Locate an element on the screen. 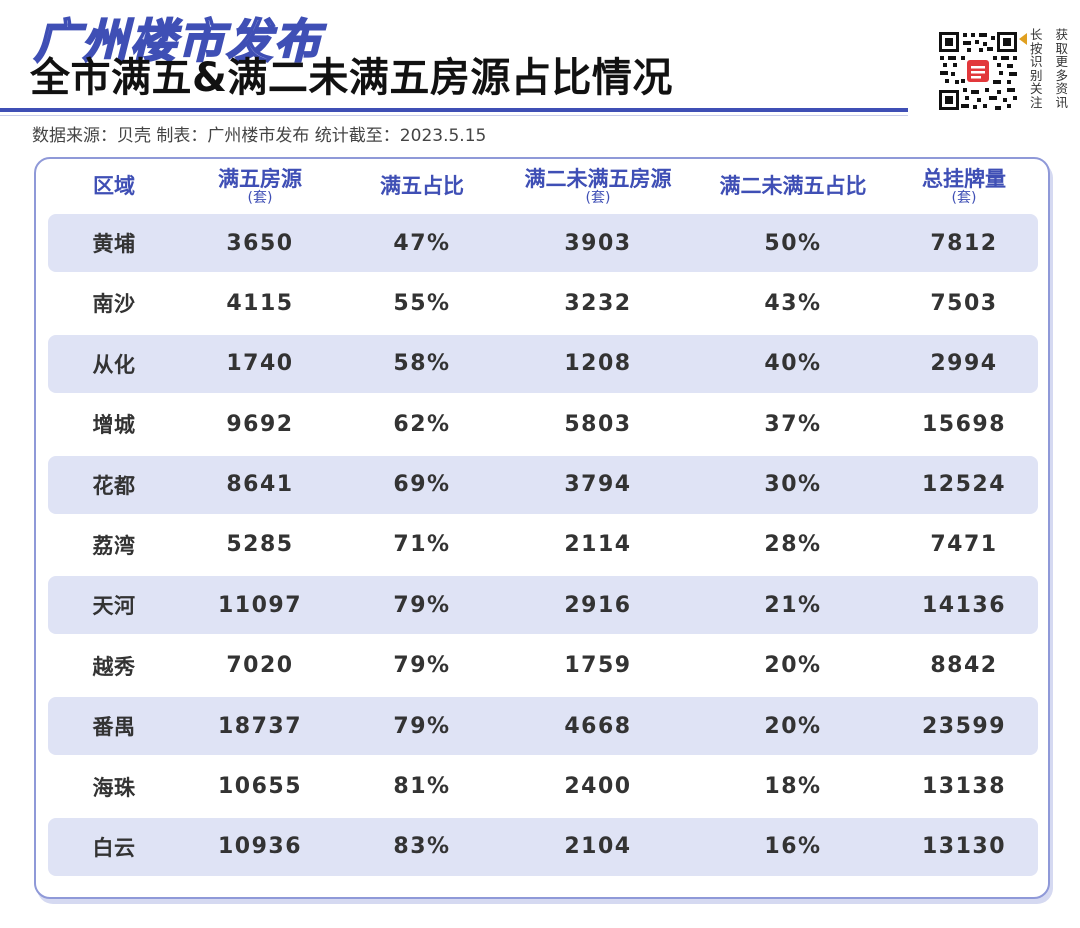 This screenshot has height=928, width=1080. triangle-arrow-icon is located at coordinates (1023, 39).